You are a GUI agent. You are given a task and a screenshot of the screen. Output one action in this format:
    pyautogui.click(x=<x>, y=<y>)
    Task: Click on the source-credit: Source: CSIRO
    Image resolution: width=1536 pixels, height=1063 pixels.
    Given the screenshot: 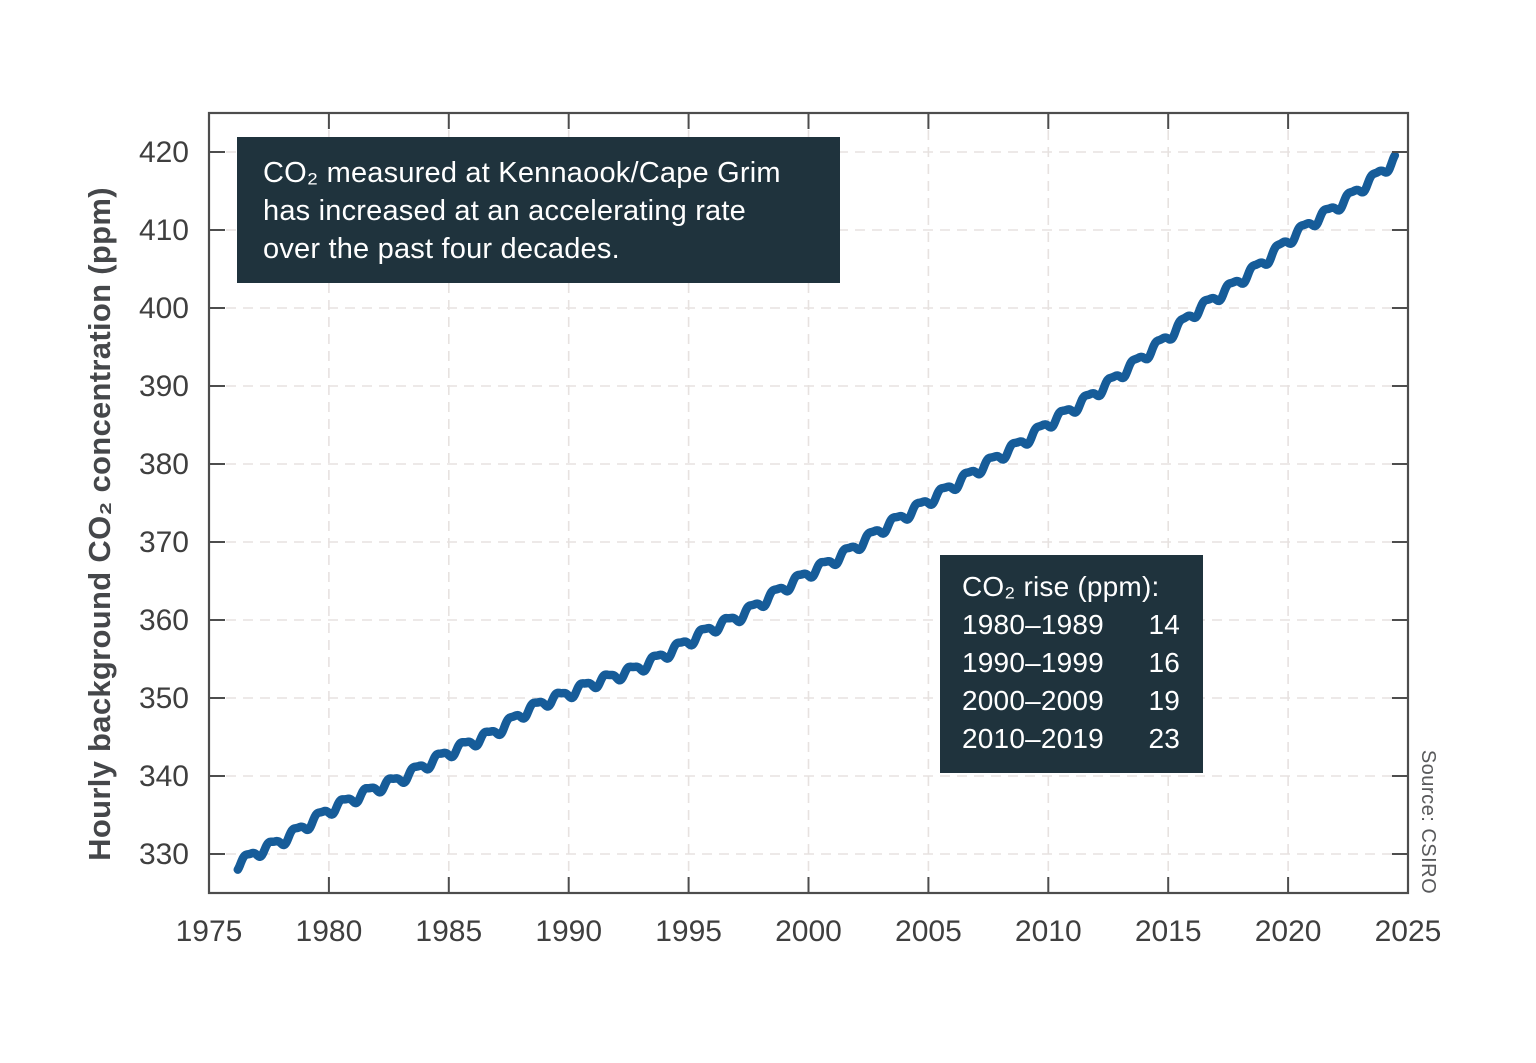 What is the action you would take?
    pyautogui.click(x=1428, y=822)
    